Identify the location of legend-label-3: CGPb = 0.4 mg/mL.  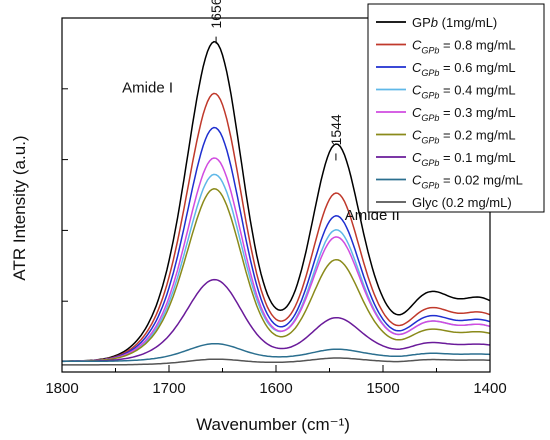
(464, 92).